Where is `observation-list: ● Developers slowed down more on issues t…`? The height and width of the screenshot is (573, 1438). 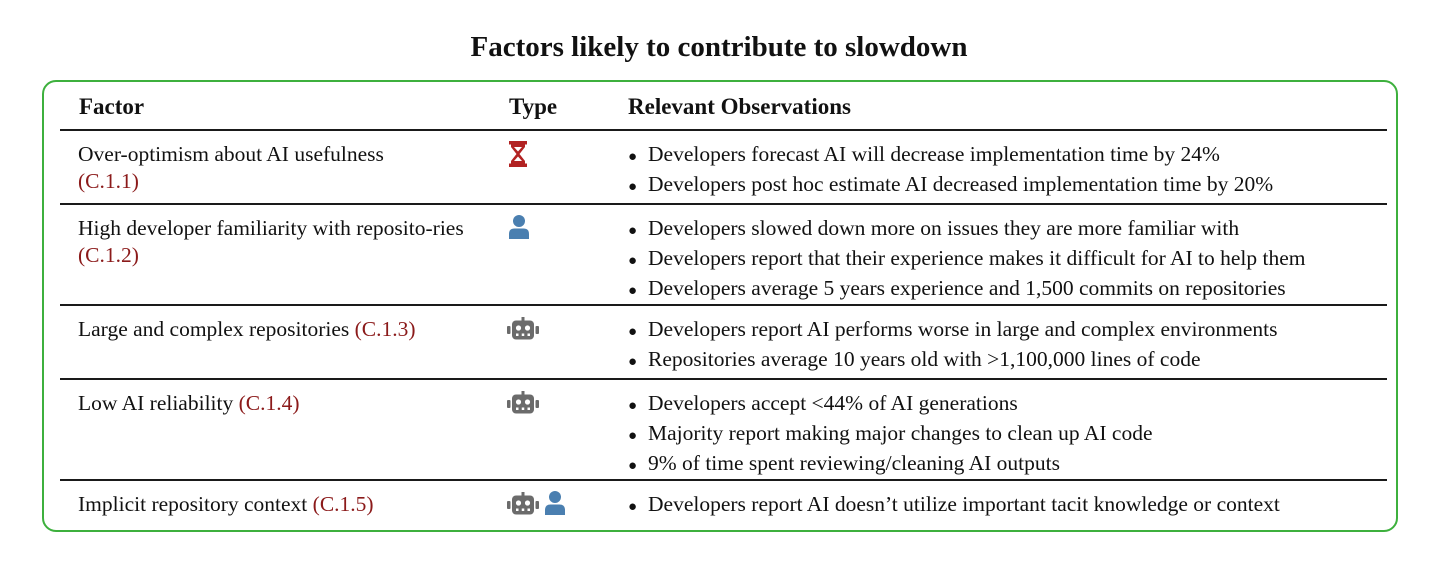 observation-list: ● Developers slowed down more on issues t… is located at coordinates (1008, 260).